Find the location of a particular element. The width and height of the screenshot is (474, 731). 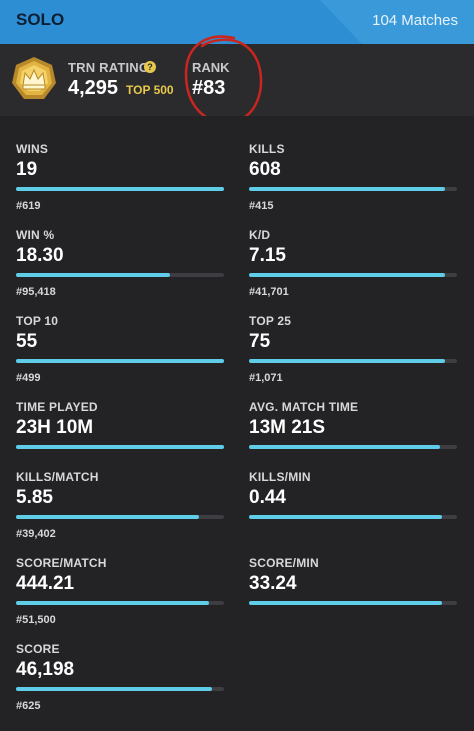

stat-value: 444.21 is located at coordinates (45, 583).